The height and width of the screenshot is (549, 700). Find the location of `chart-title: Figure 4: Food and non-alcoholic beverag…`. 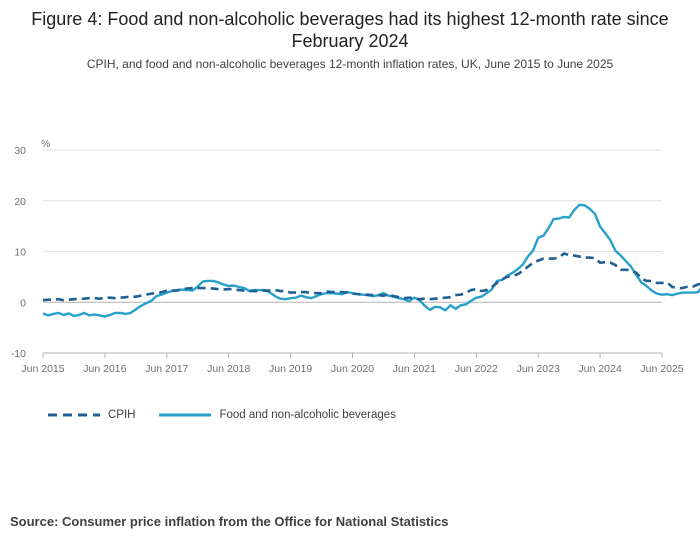

chart-title: Figure 4: Food and non-alcoholic beverag… is located at coordinates (350, 30).